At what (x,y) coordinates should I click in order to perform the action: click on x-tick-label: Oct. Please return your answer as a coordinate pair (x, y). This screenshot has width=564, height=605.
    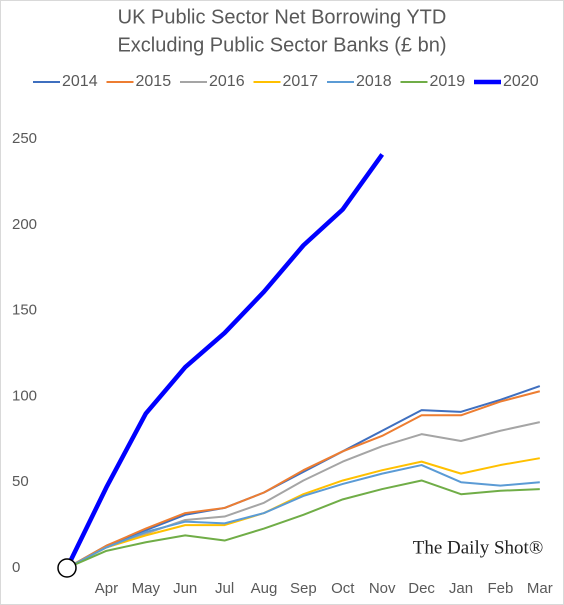
    Looking at the image, I should click on (343, 588).